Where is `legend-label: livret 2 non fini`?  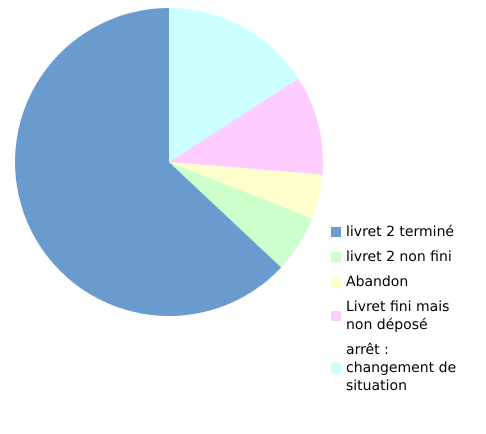
legend-label: livret 2 non fini is located at coordinates (399, 257).